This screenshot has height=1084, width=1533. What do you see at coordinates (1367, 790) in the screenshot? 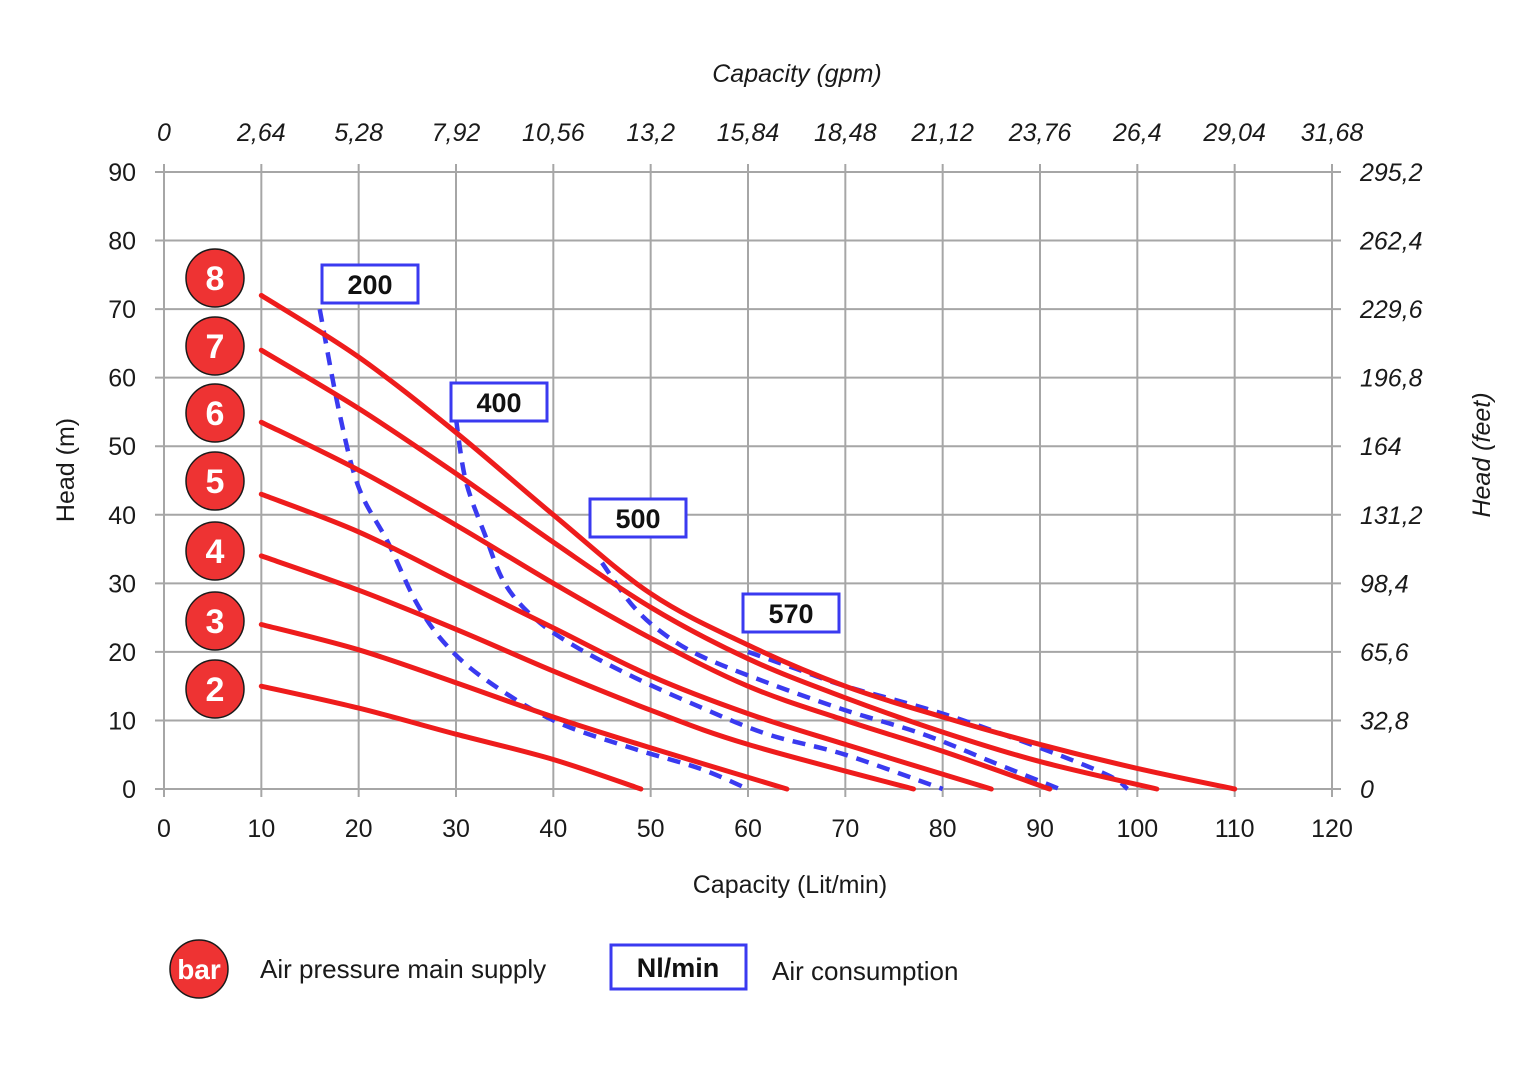
I see `y2-tick-label: 0` at bounding box center [1367, 790].